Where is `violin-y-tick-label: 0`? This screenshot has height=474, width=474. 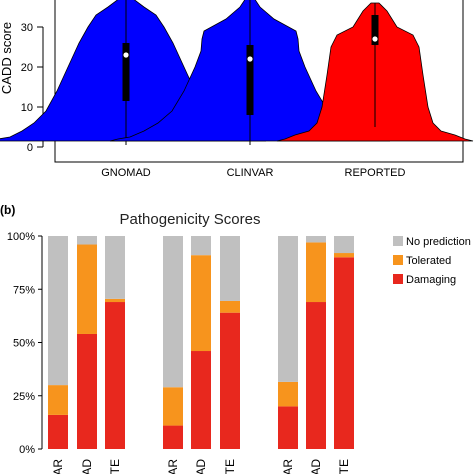
violin-y-tick-label: 0 is located at coordinates (30, 148).